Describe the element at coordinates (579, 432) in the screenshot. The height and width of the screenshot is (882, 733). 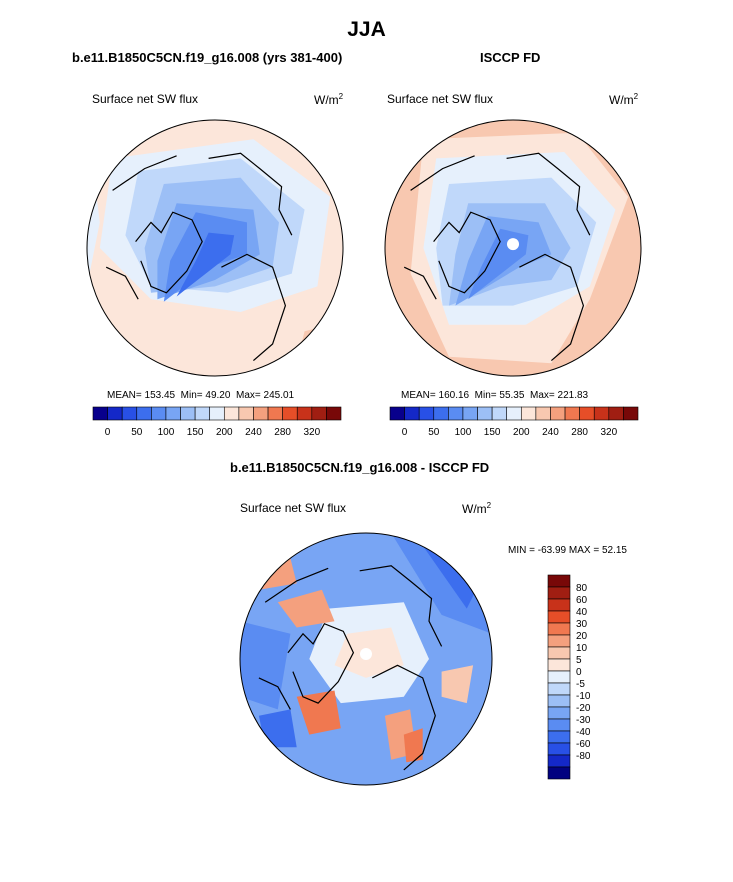
I see `right-colorbar-tick-label: 280` at that location.